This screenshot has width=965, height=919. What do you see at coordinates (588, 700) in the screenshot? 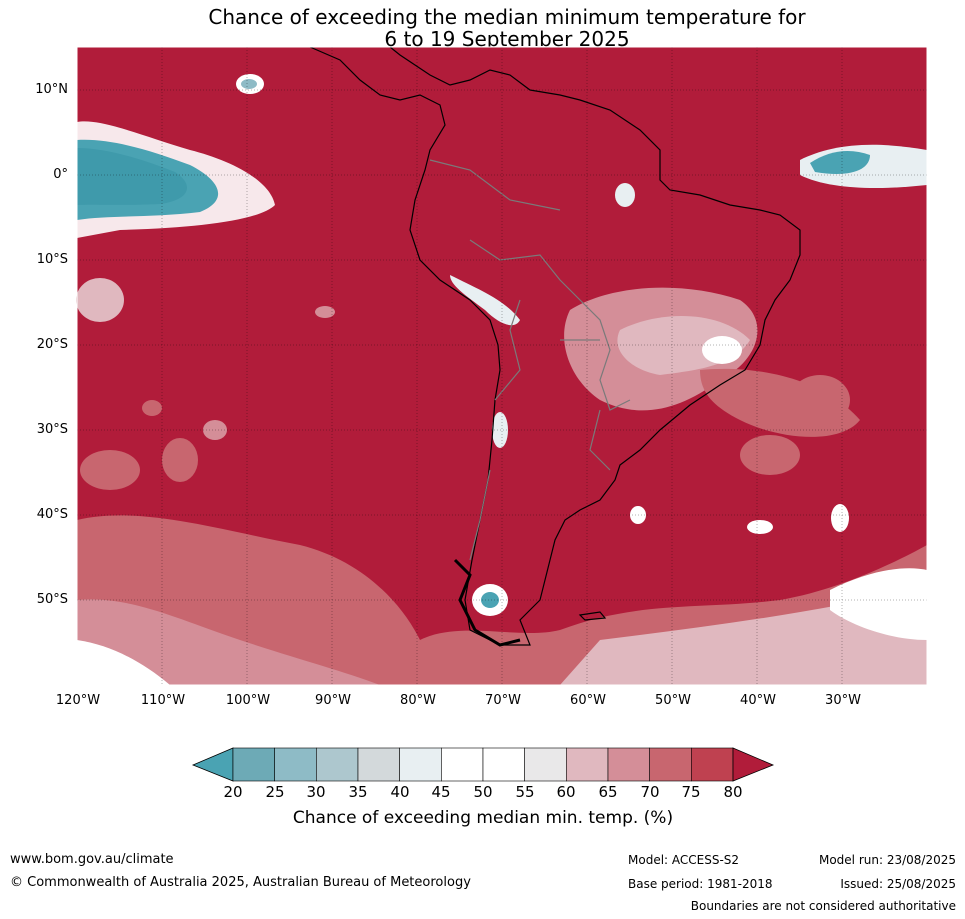
I see `lon-label: 60°W` at bounding box center [588, 700].